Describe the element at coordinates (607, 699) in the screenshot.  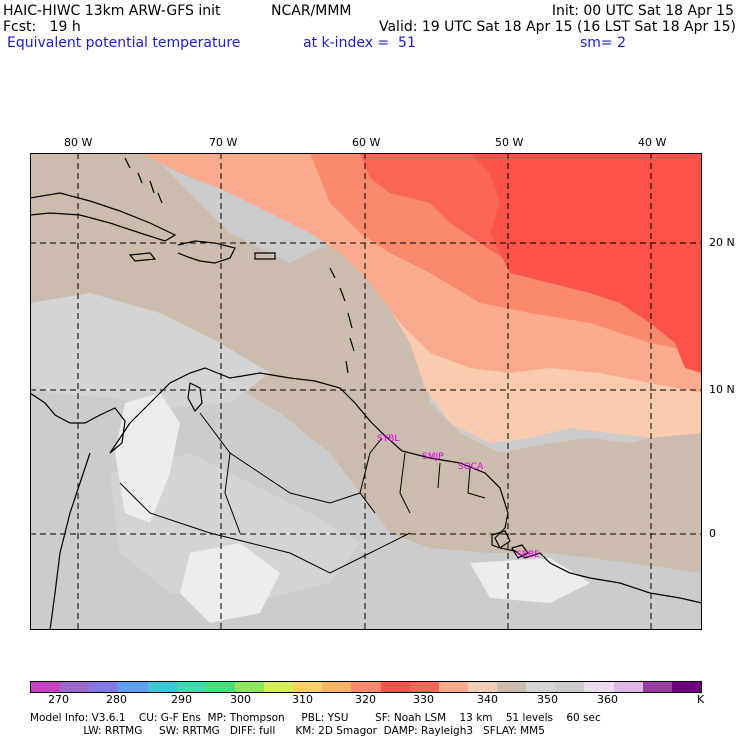
I see `colorbar-tick-360: 360` at that location.